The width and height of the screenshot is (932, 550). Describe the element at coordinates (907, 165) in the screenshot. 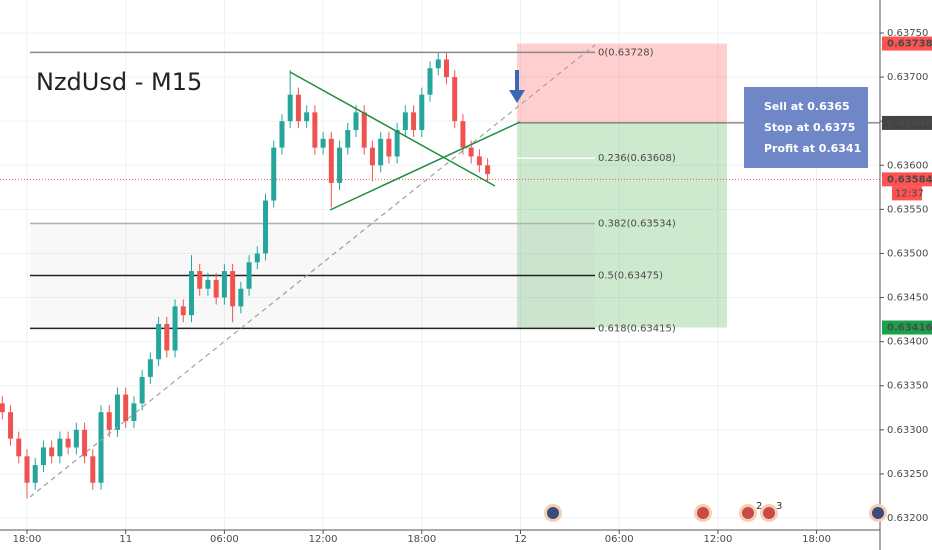

I see `y-tick-label: 0.63600` at that location.